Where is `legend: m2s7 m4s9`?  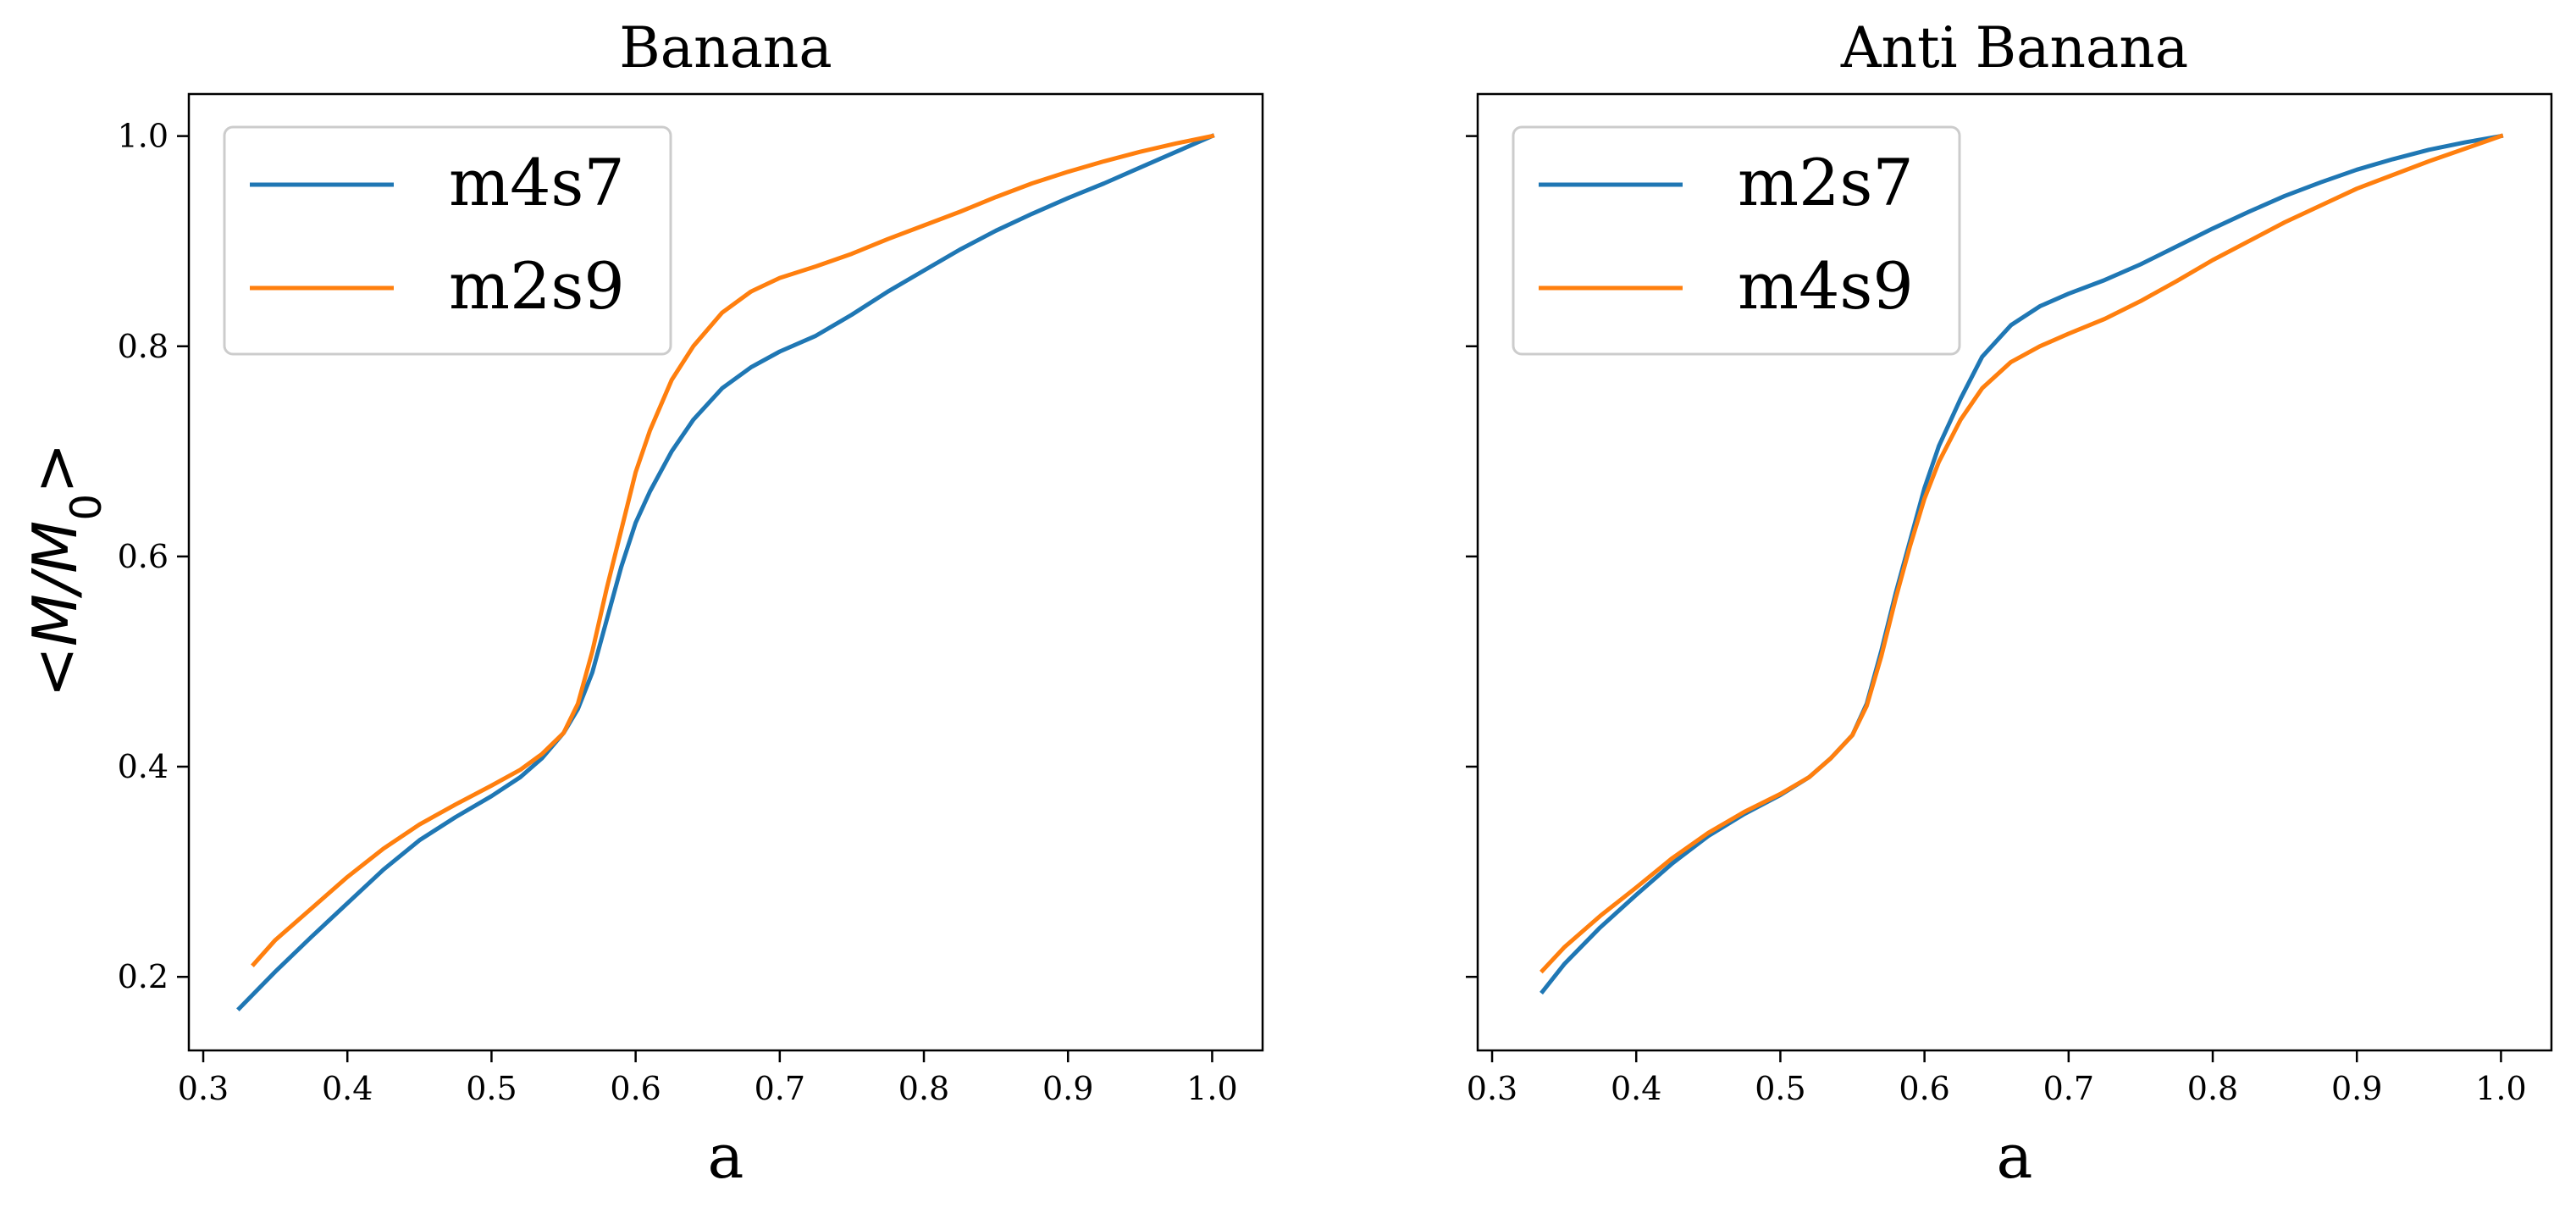
legend: m2s7 m4s9 is located at coordinates (1736, 240).